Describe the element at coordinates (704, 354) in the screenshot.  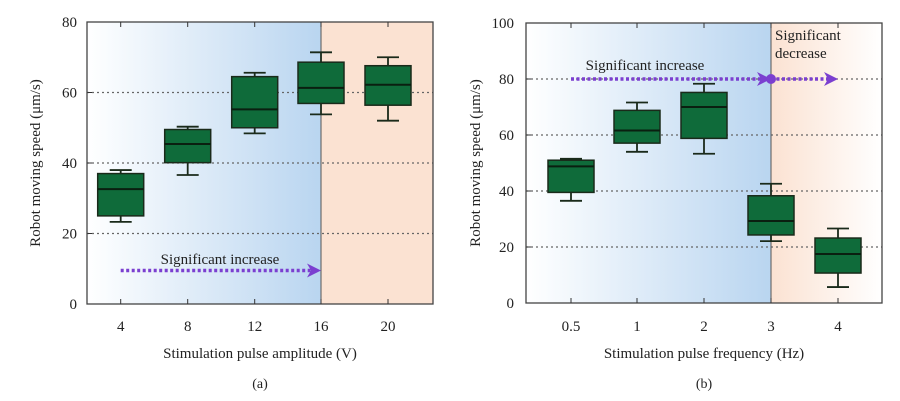
I see `x-axis-title: Stimulation pulse frequency (Hz)` at that location.